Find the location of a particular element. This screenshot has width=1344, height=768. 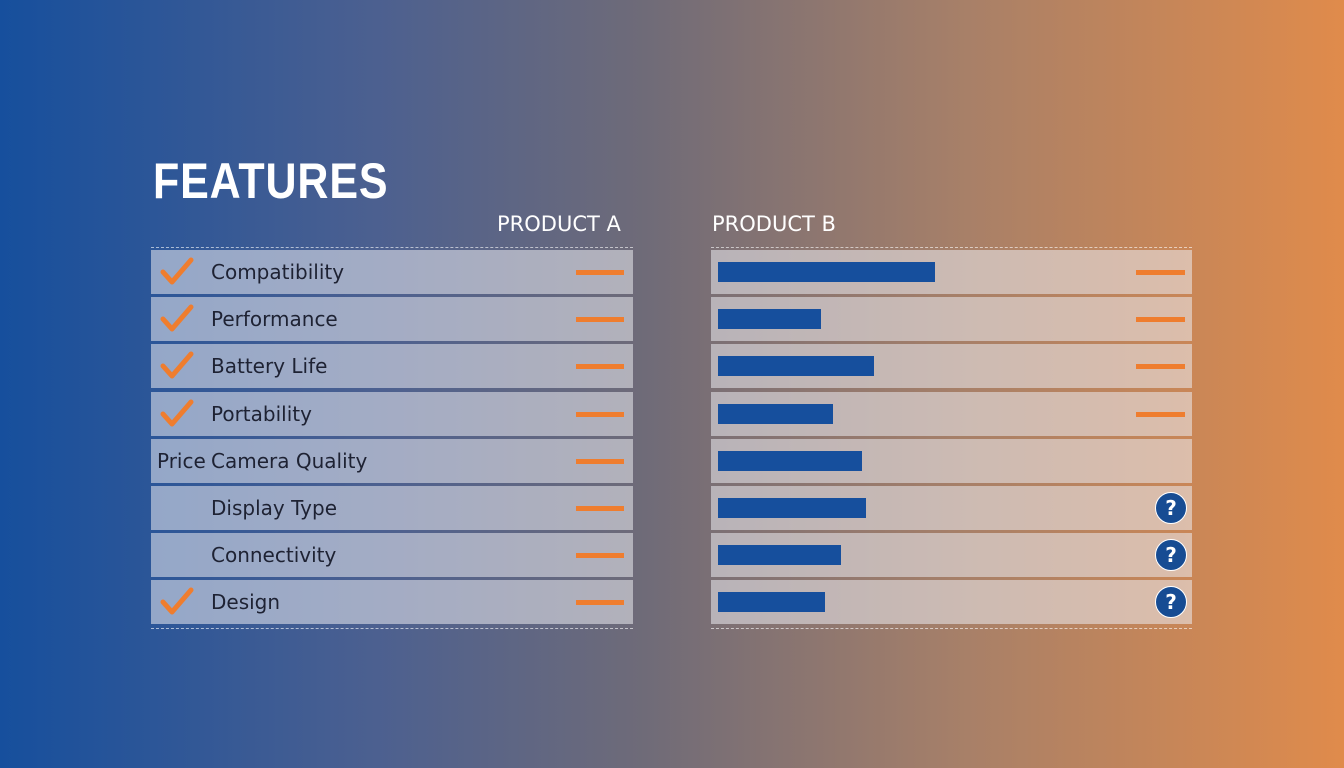

row-label: Connectivity is located at coordinates (274, 555).